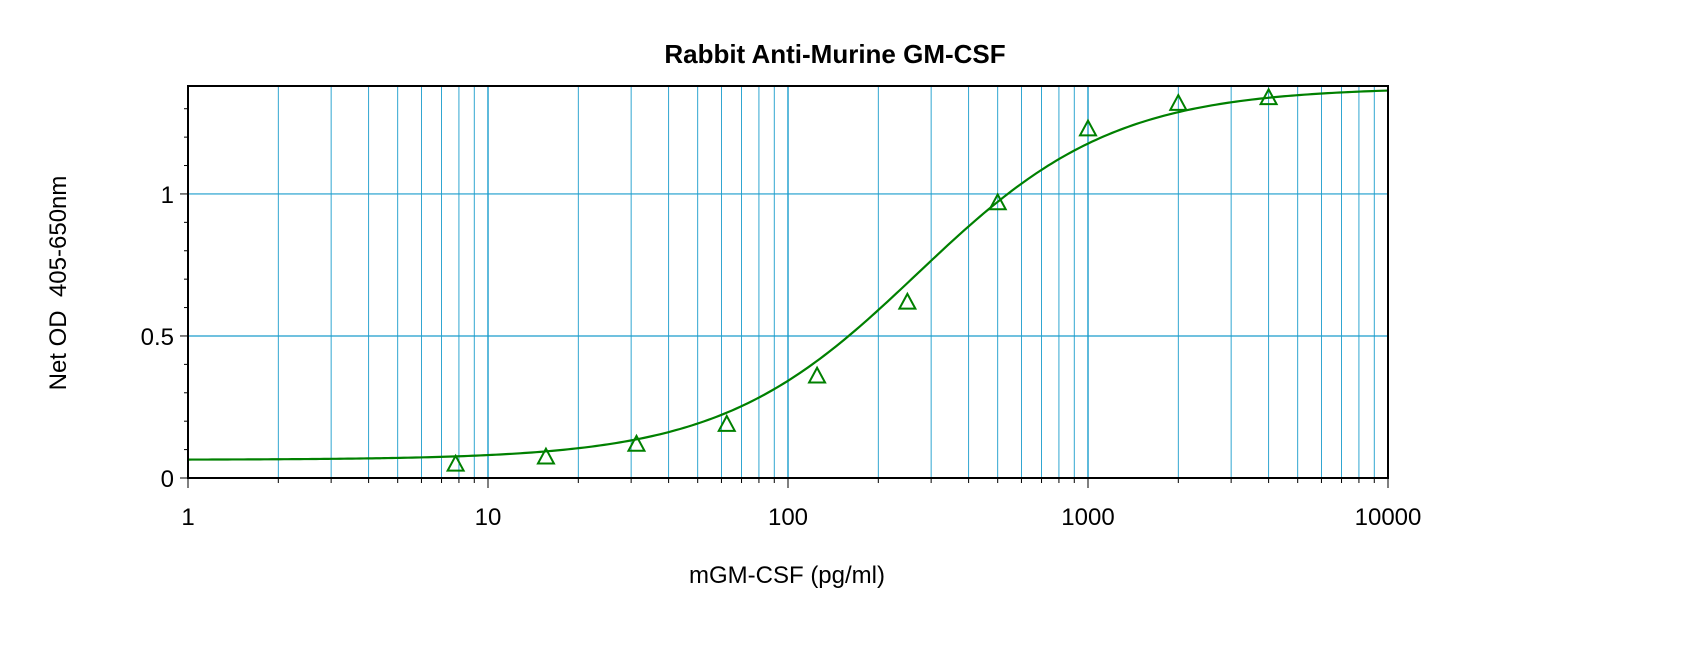 This screenshot has height=666, width=1700. Describe the element at coordinates (167, 479) in the screenshot. I see `y-tick-label: 0` at that location.